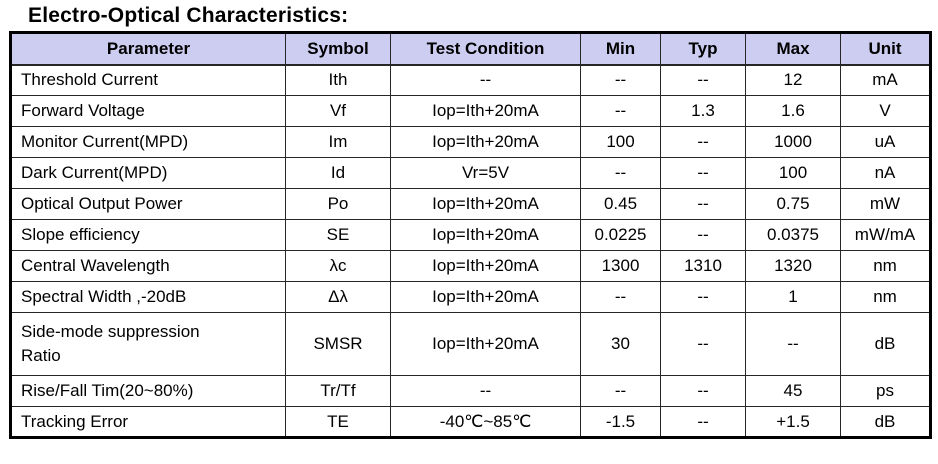 This screenshot has height=464, width=938. What do you see at coordinates (793, 235) in the screenshot?
I see `cell-max: 0.0375` at bounding box center [793, 235].